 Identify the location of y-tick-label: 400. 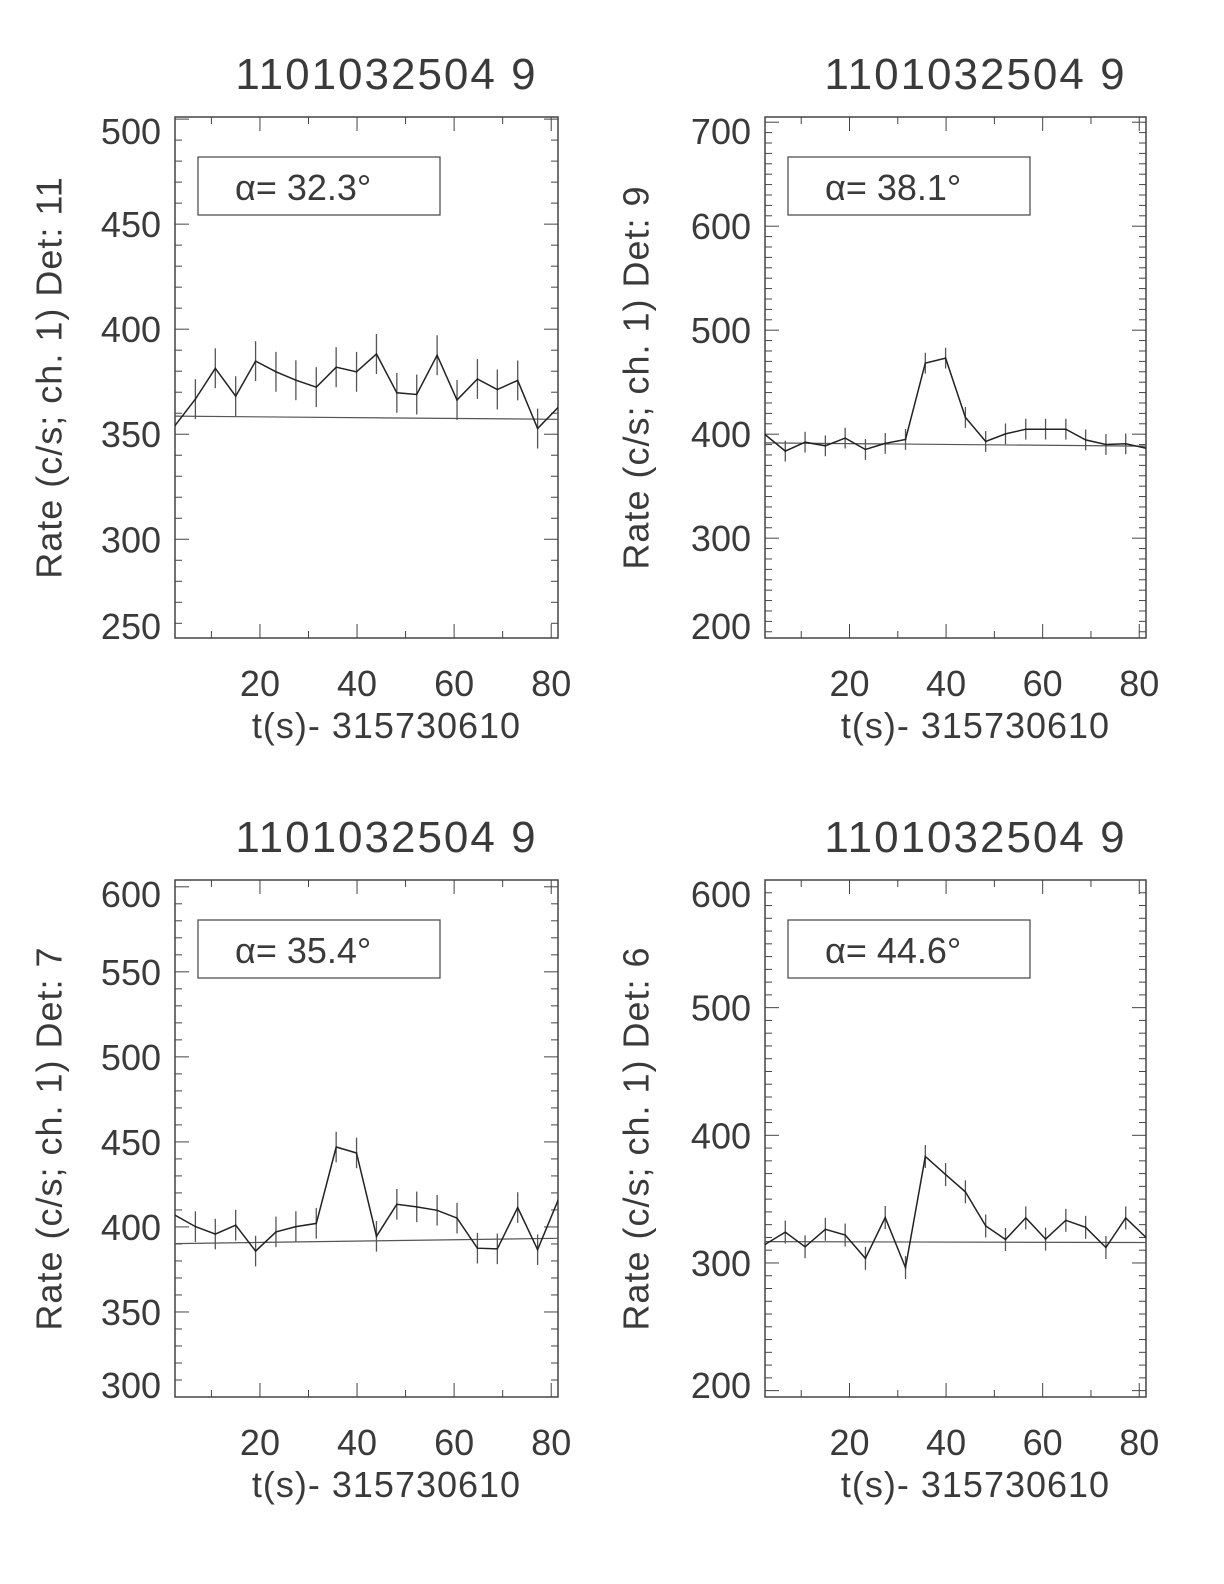
(131, 329).